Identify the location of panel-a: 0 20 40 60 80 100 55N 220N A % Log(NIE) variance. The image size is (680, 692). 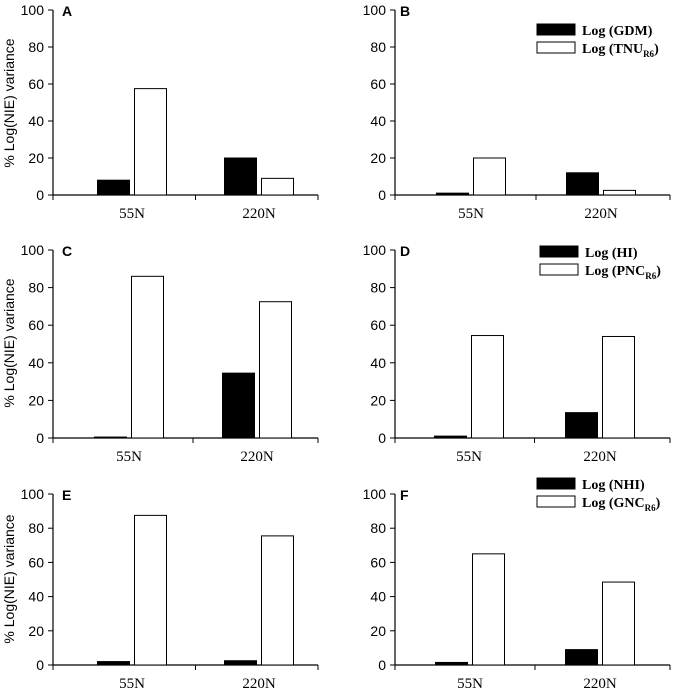
(160, 112).